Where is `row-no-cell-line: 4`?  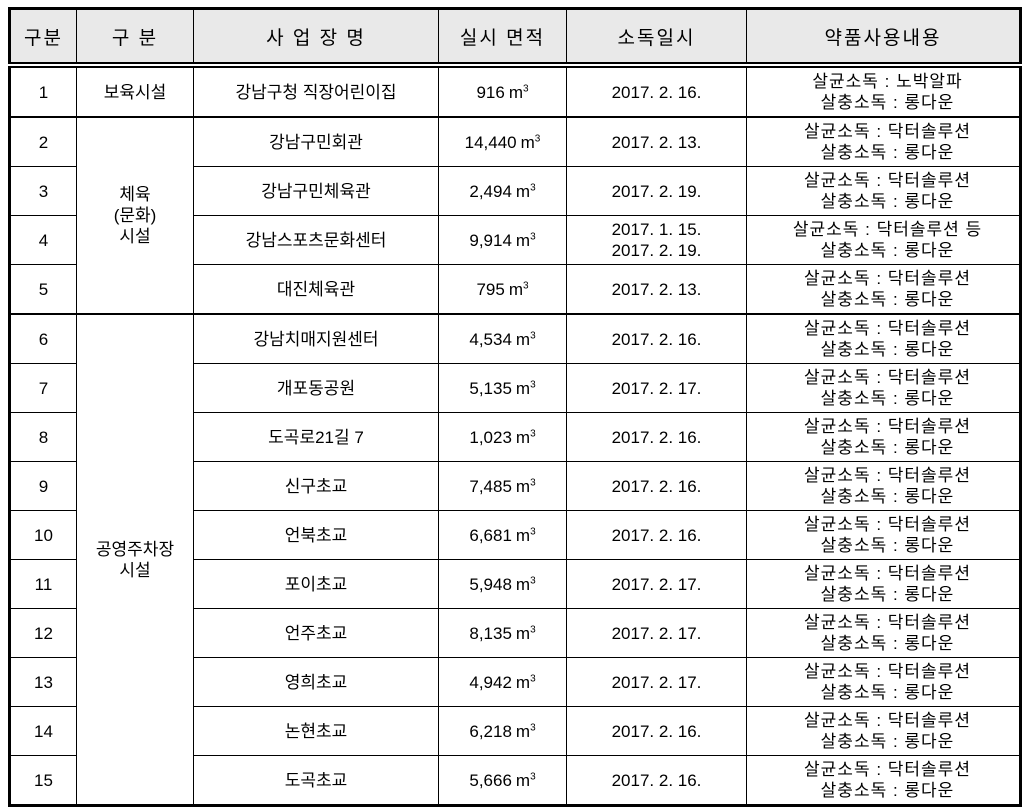
row-no-cell-line: 4 is located at coordinates (43, 240).